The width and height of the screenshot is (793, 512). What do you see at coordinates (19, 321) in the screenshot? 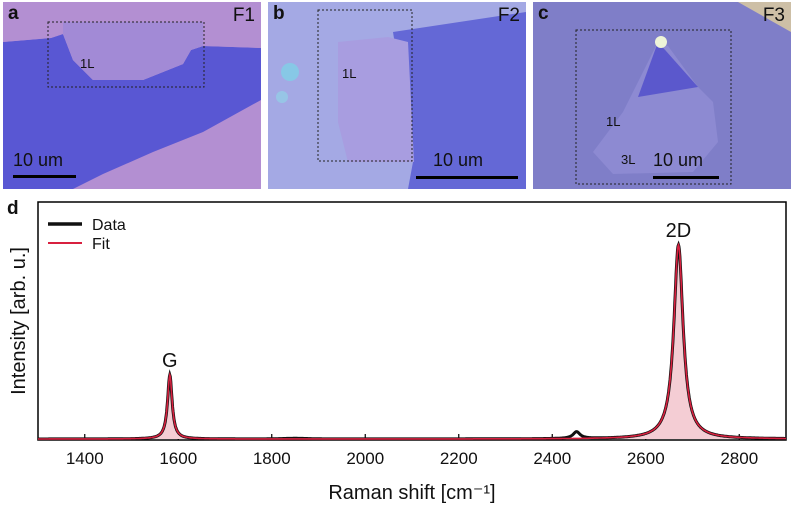
I see `y-axis-label: Intensity [arb. u.]` at bounding box center [19, 321].